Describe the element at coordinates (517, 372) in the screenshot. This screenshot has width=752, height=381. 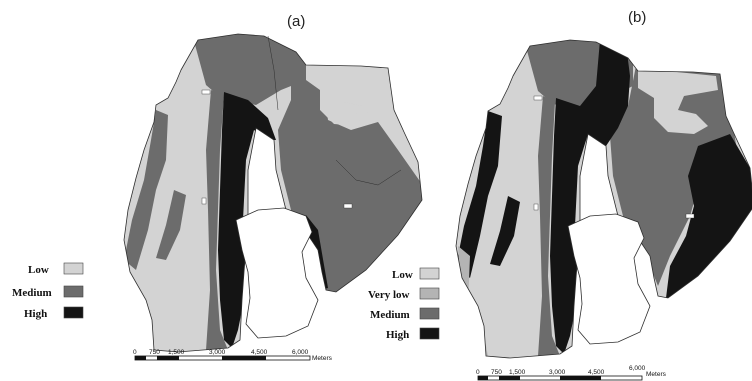
I see `map-b-scale-tick-2: 1,500` at that location.